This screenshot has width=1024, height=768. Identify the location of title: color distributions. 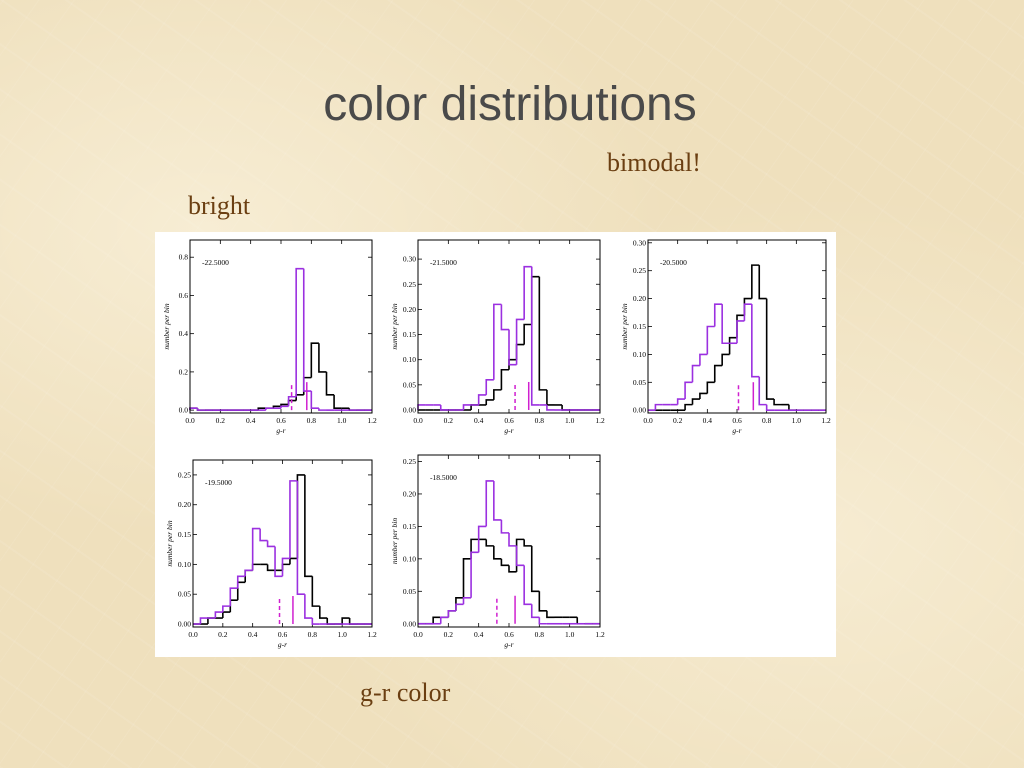
(510, 104).